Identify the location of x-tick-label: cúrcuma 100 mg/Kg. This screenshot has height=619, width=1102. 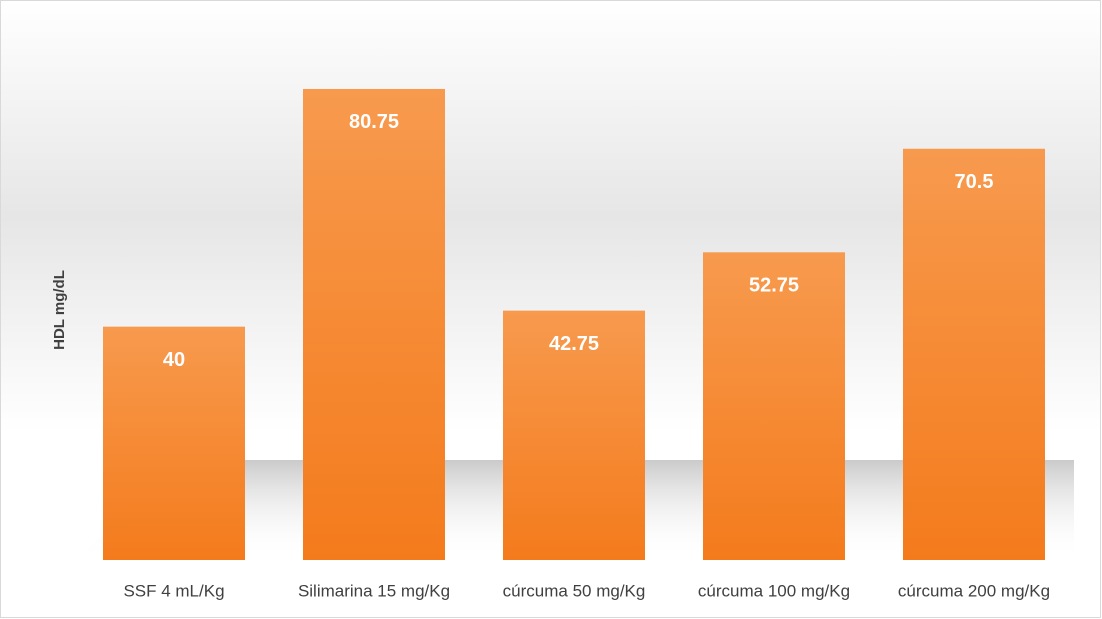
(774, 590).